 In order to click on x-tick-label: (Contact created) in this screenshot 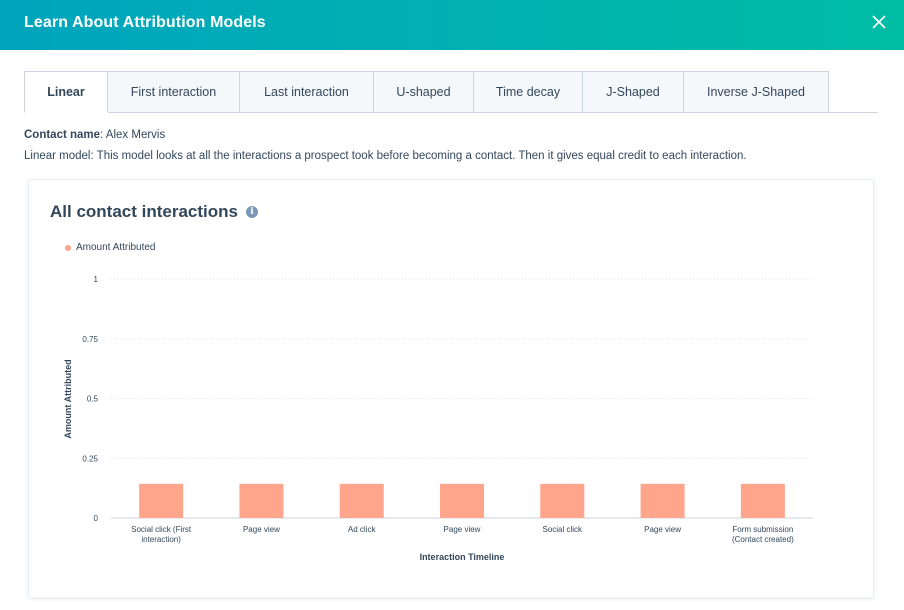, I will do `click(763, 539)`.